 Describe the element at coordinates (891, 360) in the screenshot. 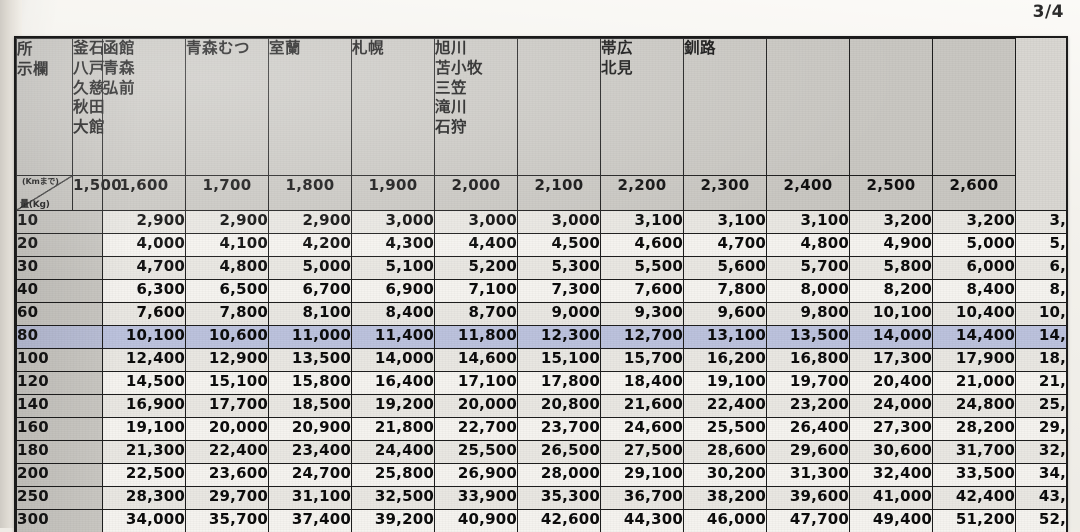

I see `fare-value-cell: 17,300` at that location.